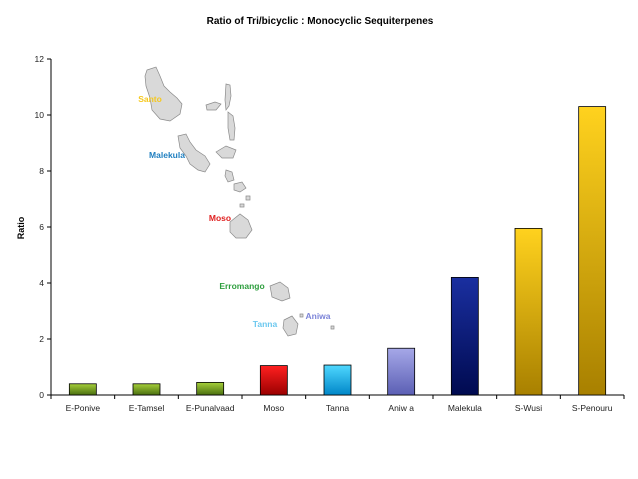 Image resolution: width=638 pixels, height=479 pixels. What do you see at coordinates (301, 315) in the screenshot?
I see `island-aniwa` at bounding box center [301, 315].